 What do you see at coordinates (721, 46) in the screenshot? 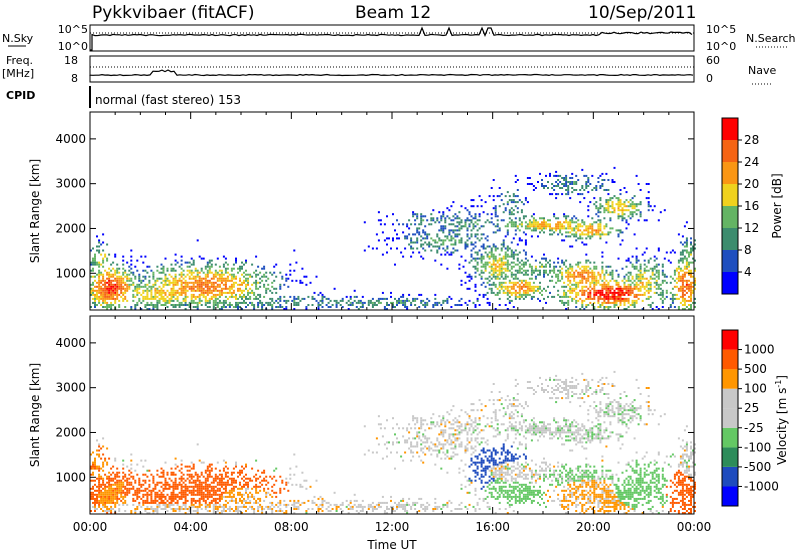
I see `nsearch-tick-bottom: 10^0` at bounding box center [721, 46].